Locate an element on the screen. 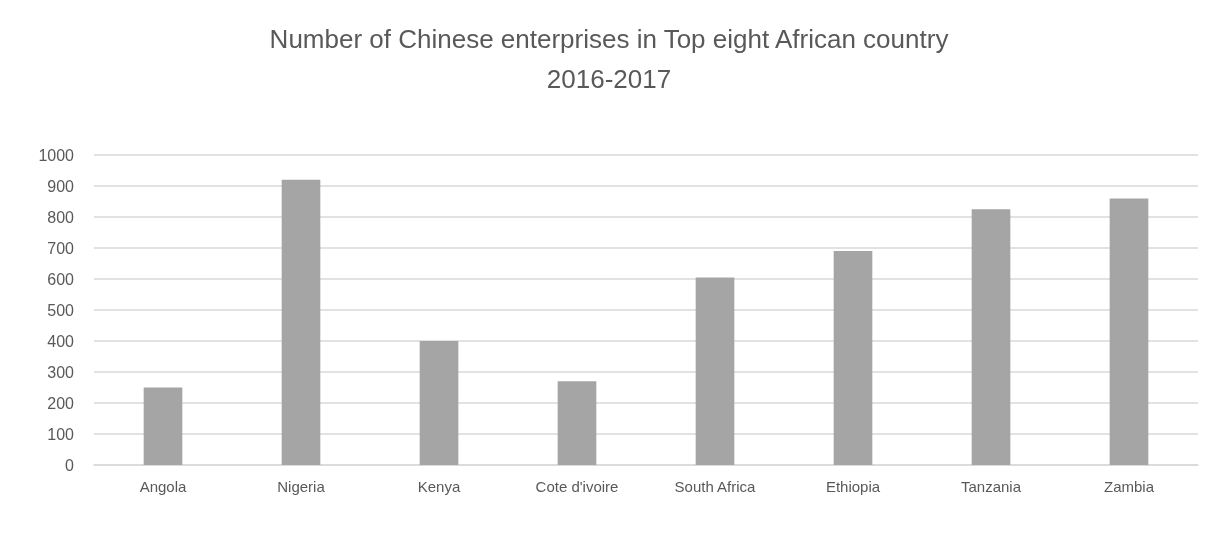  x-tick-label: Nigeria is located at coordinates (301, 486).